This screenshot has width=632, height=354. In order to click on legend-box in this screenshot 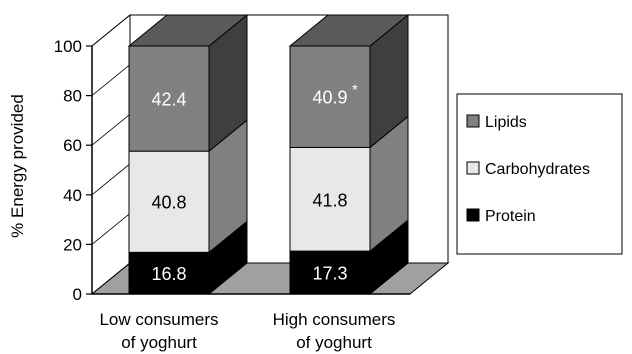, I will do `click(539, 174)`.